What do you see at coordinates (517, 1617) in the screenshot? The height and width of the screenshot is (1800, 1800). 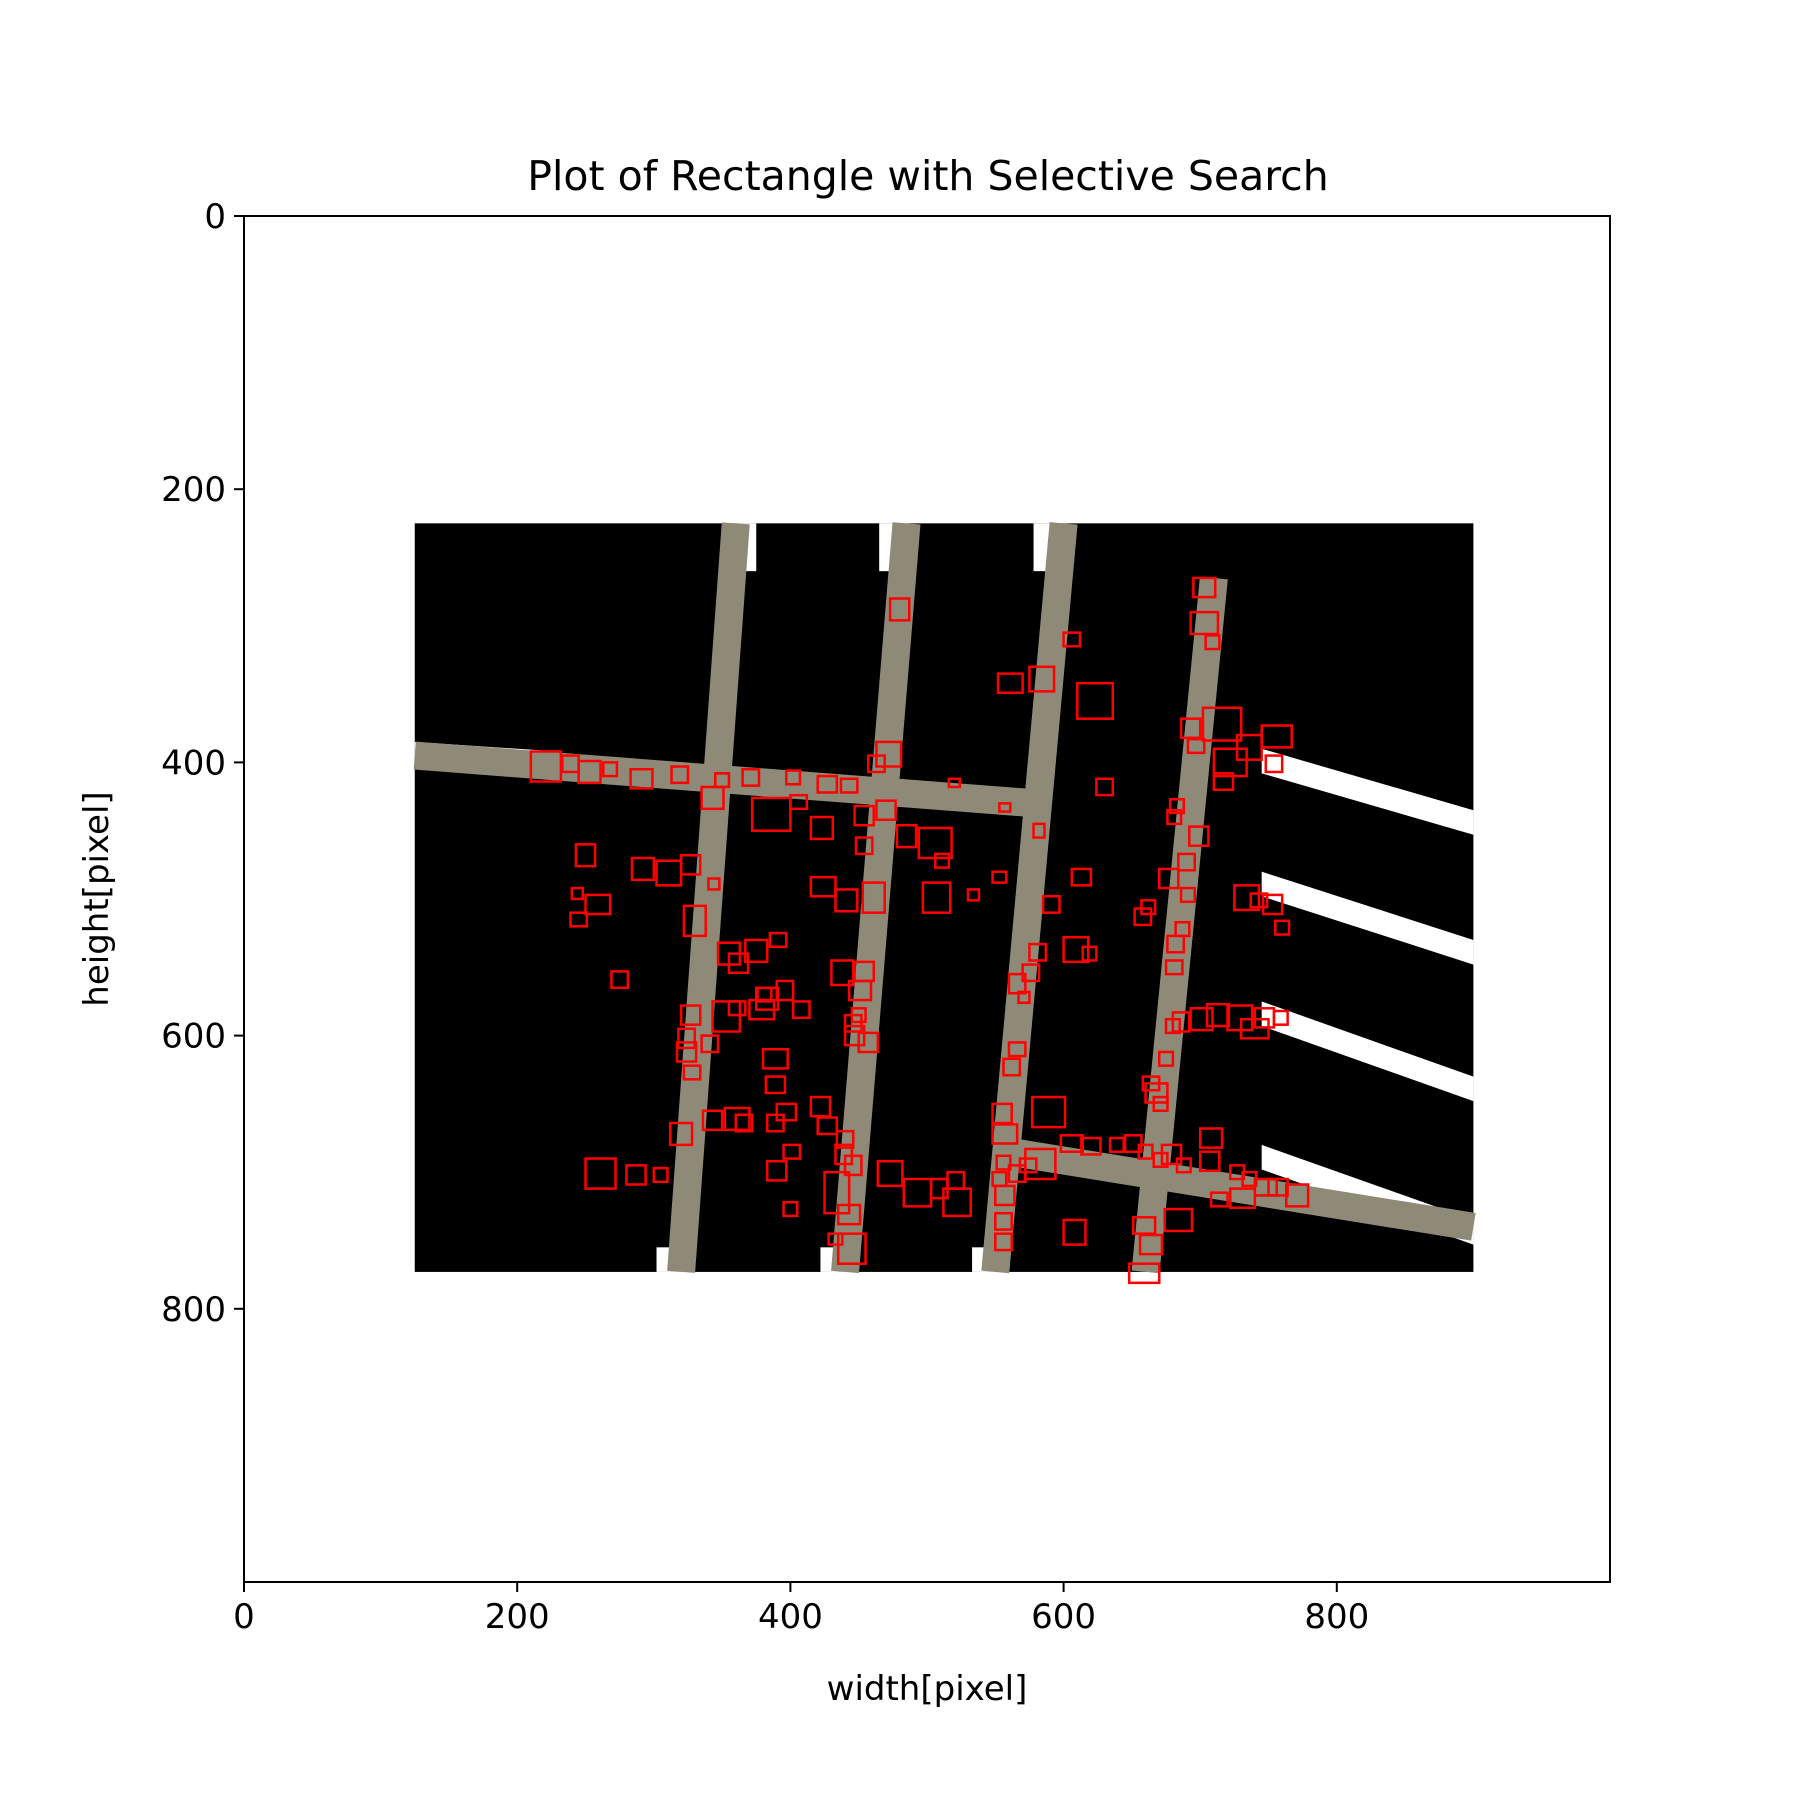 I see `x-tick-label-200: 200` at bounding box center [517, 1617].